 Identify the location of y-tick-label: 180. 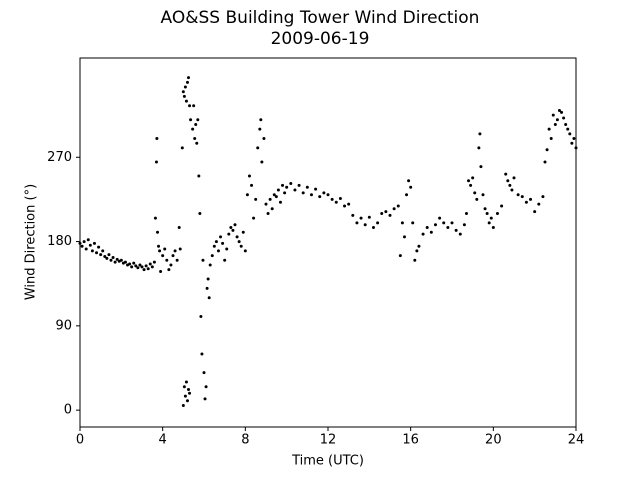
(59, 241).